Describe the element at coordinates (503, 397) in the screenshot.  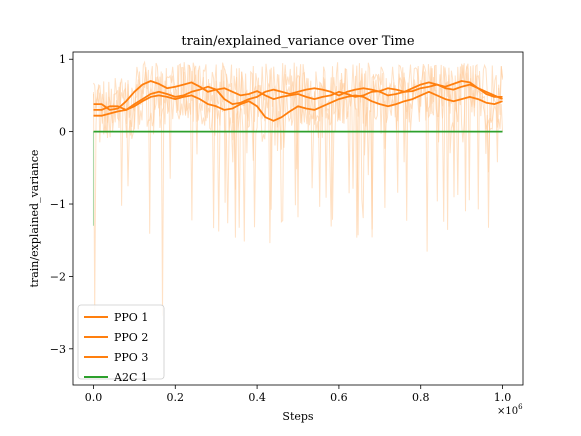
I see `x-tick-label: 1.0` at that location.